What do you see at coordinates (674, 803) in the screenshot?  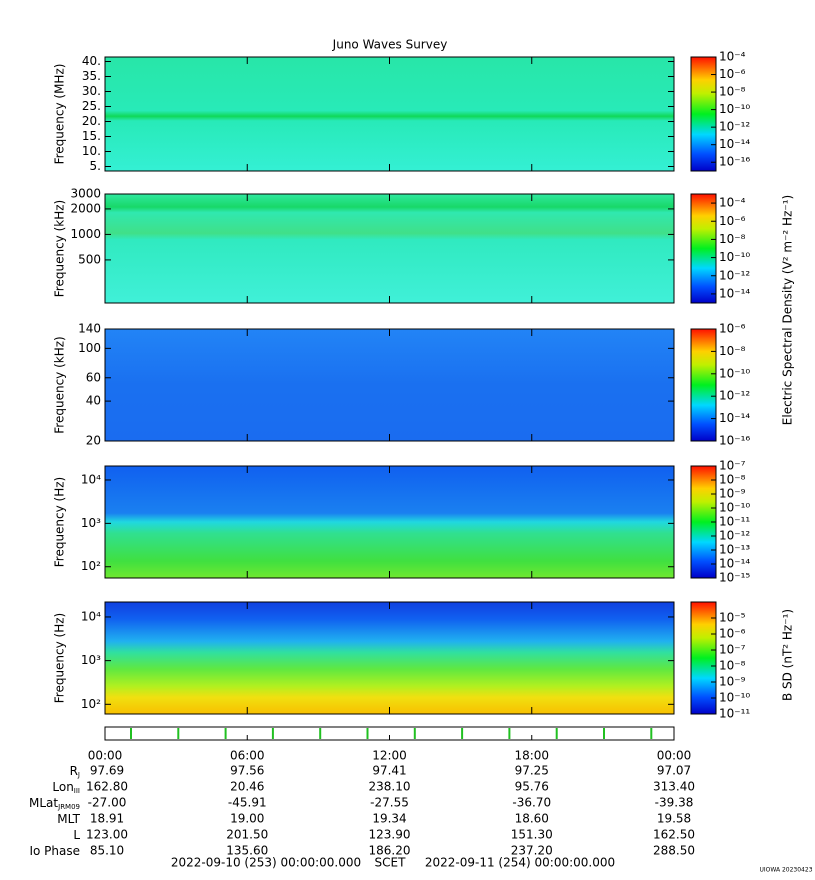 I see `ephemeris-value: -39.38` at bounding box center [674, 803].